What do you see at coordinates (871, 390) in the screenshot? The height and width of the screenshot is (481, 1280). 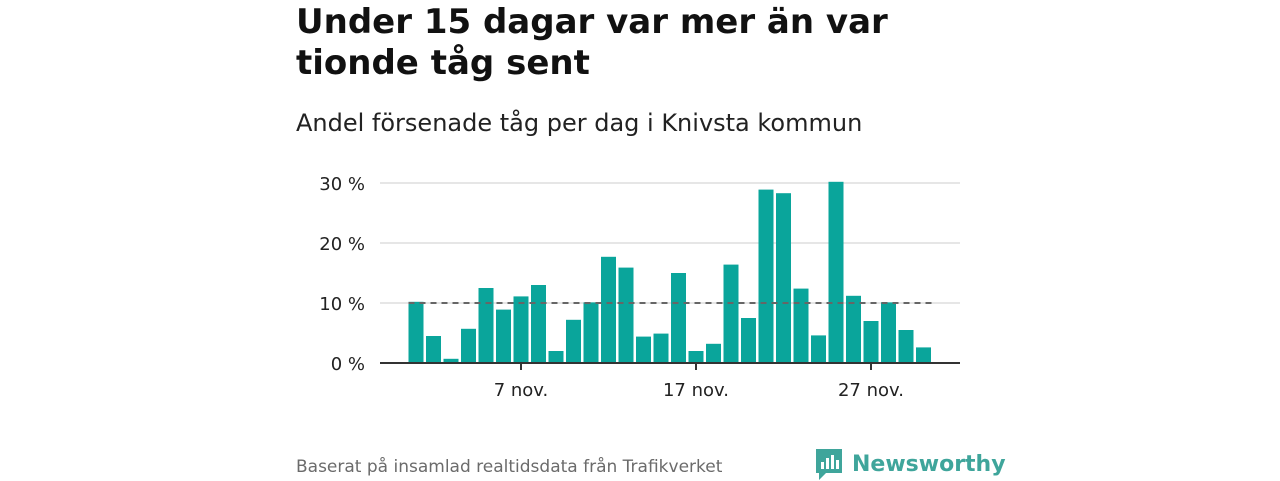 I see `x-tick-label: 27 nov.` at bounding box center [871, 390].